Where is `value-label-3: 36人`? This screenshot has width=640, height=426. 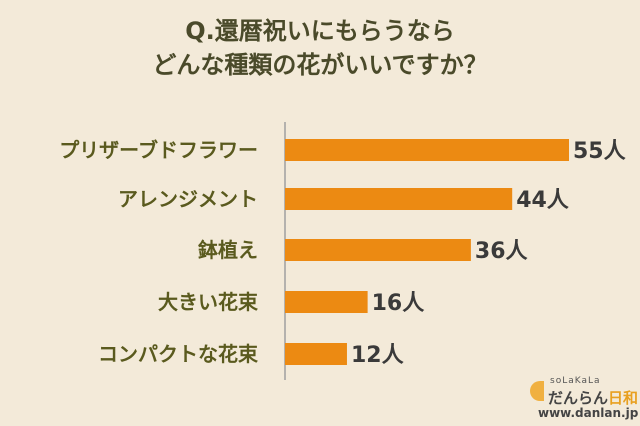
value-label-3: 36人 is located at coordinates (501, 251).